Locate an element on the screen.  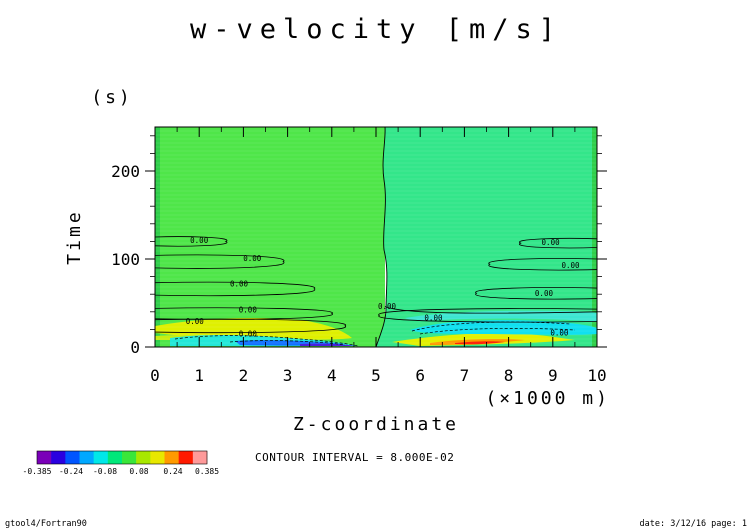
x-tick-label: 8 is located at coordinates (509, 375).